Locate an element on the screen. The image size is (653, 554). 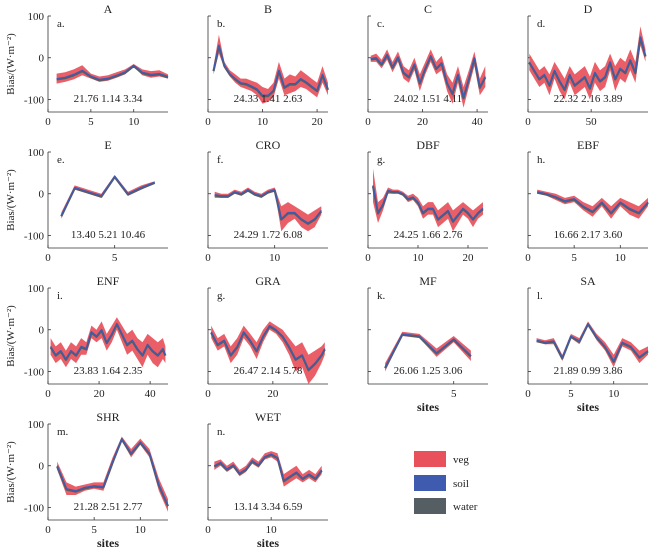
panel-stats: 22.32 2.16 3.89 is located at coordinates (588, 99).